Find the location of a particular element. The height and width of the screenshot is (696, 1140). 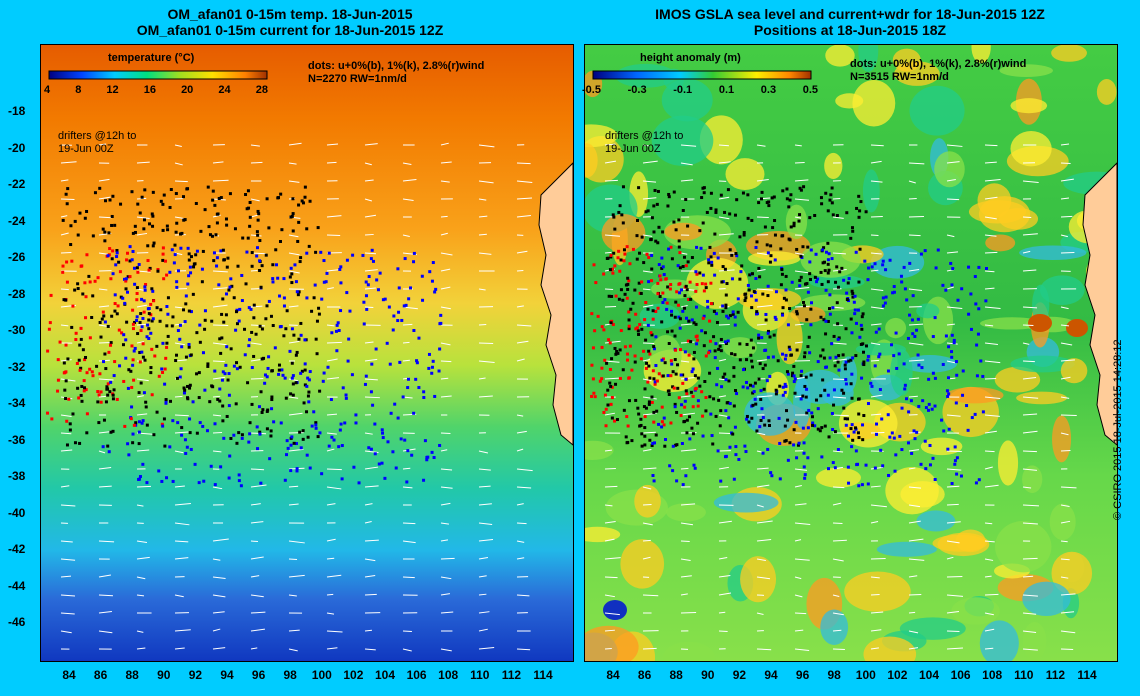

left-title-line1: OM_afan01 0-15m temp. 18-Jun-2015 is located at coordinates (290, 14).